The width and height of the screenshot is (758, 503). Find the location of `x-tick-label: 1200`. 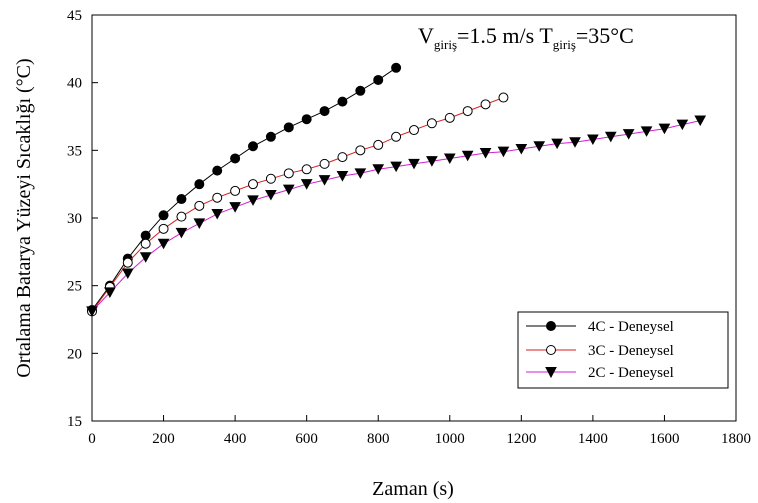

x-tick-label: 1200 is located at coordinates (521, 439).